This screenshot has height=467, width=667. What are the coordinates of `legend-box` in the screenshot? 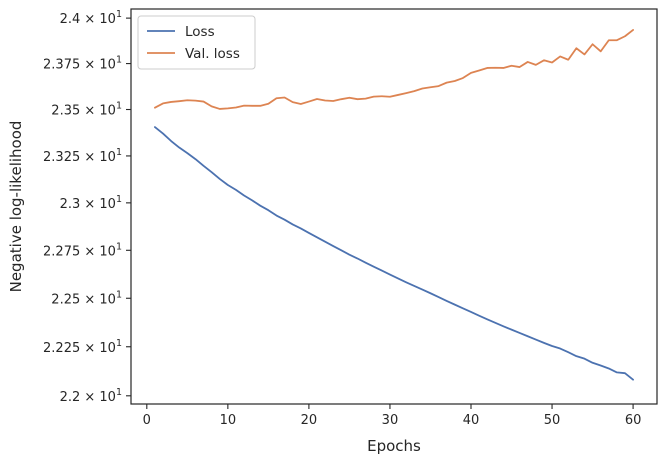 It's located at (196, 42).